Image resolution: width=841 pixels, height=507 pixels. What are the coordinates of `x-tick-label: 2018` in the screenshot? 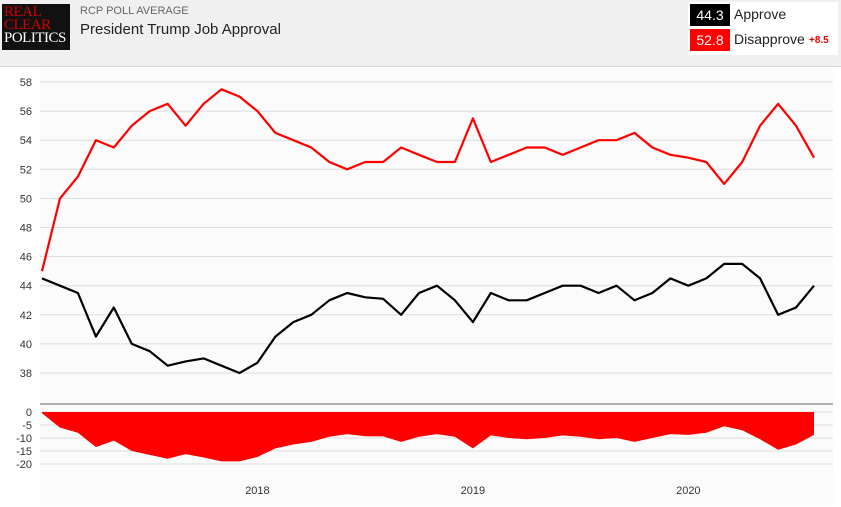 It's located at (257, 491).